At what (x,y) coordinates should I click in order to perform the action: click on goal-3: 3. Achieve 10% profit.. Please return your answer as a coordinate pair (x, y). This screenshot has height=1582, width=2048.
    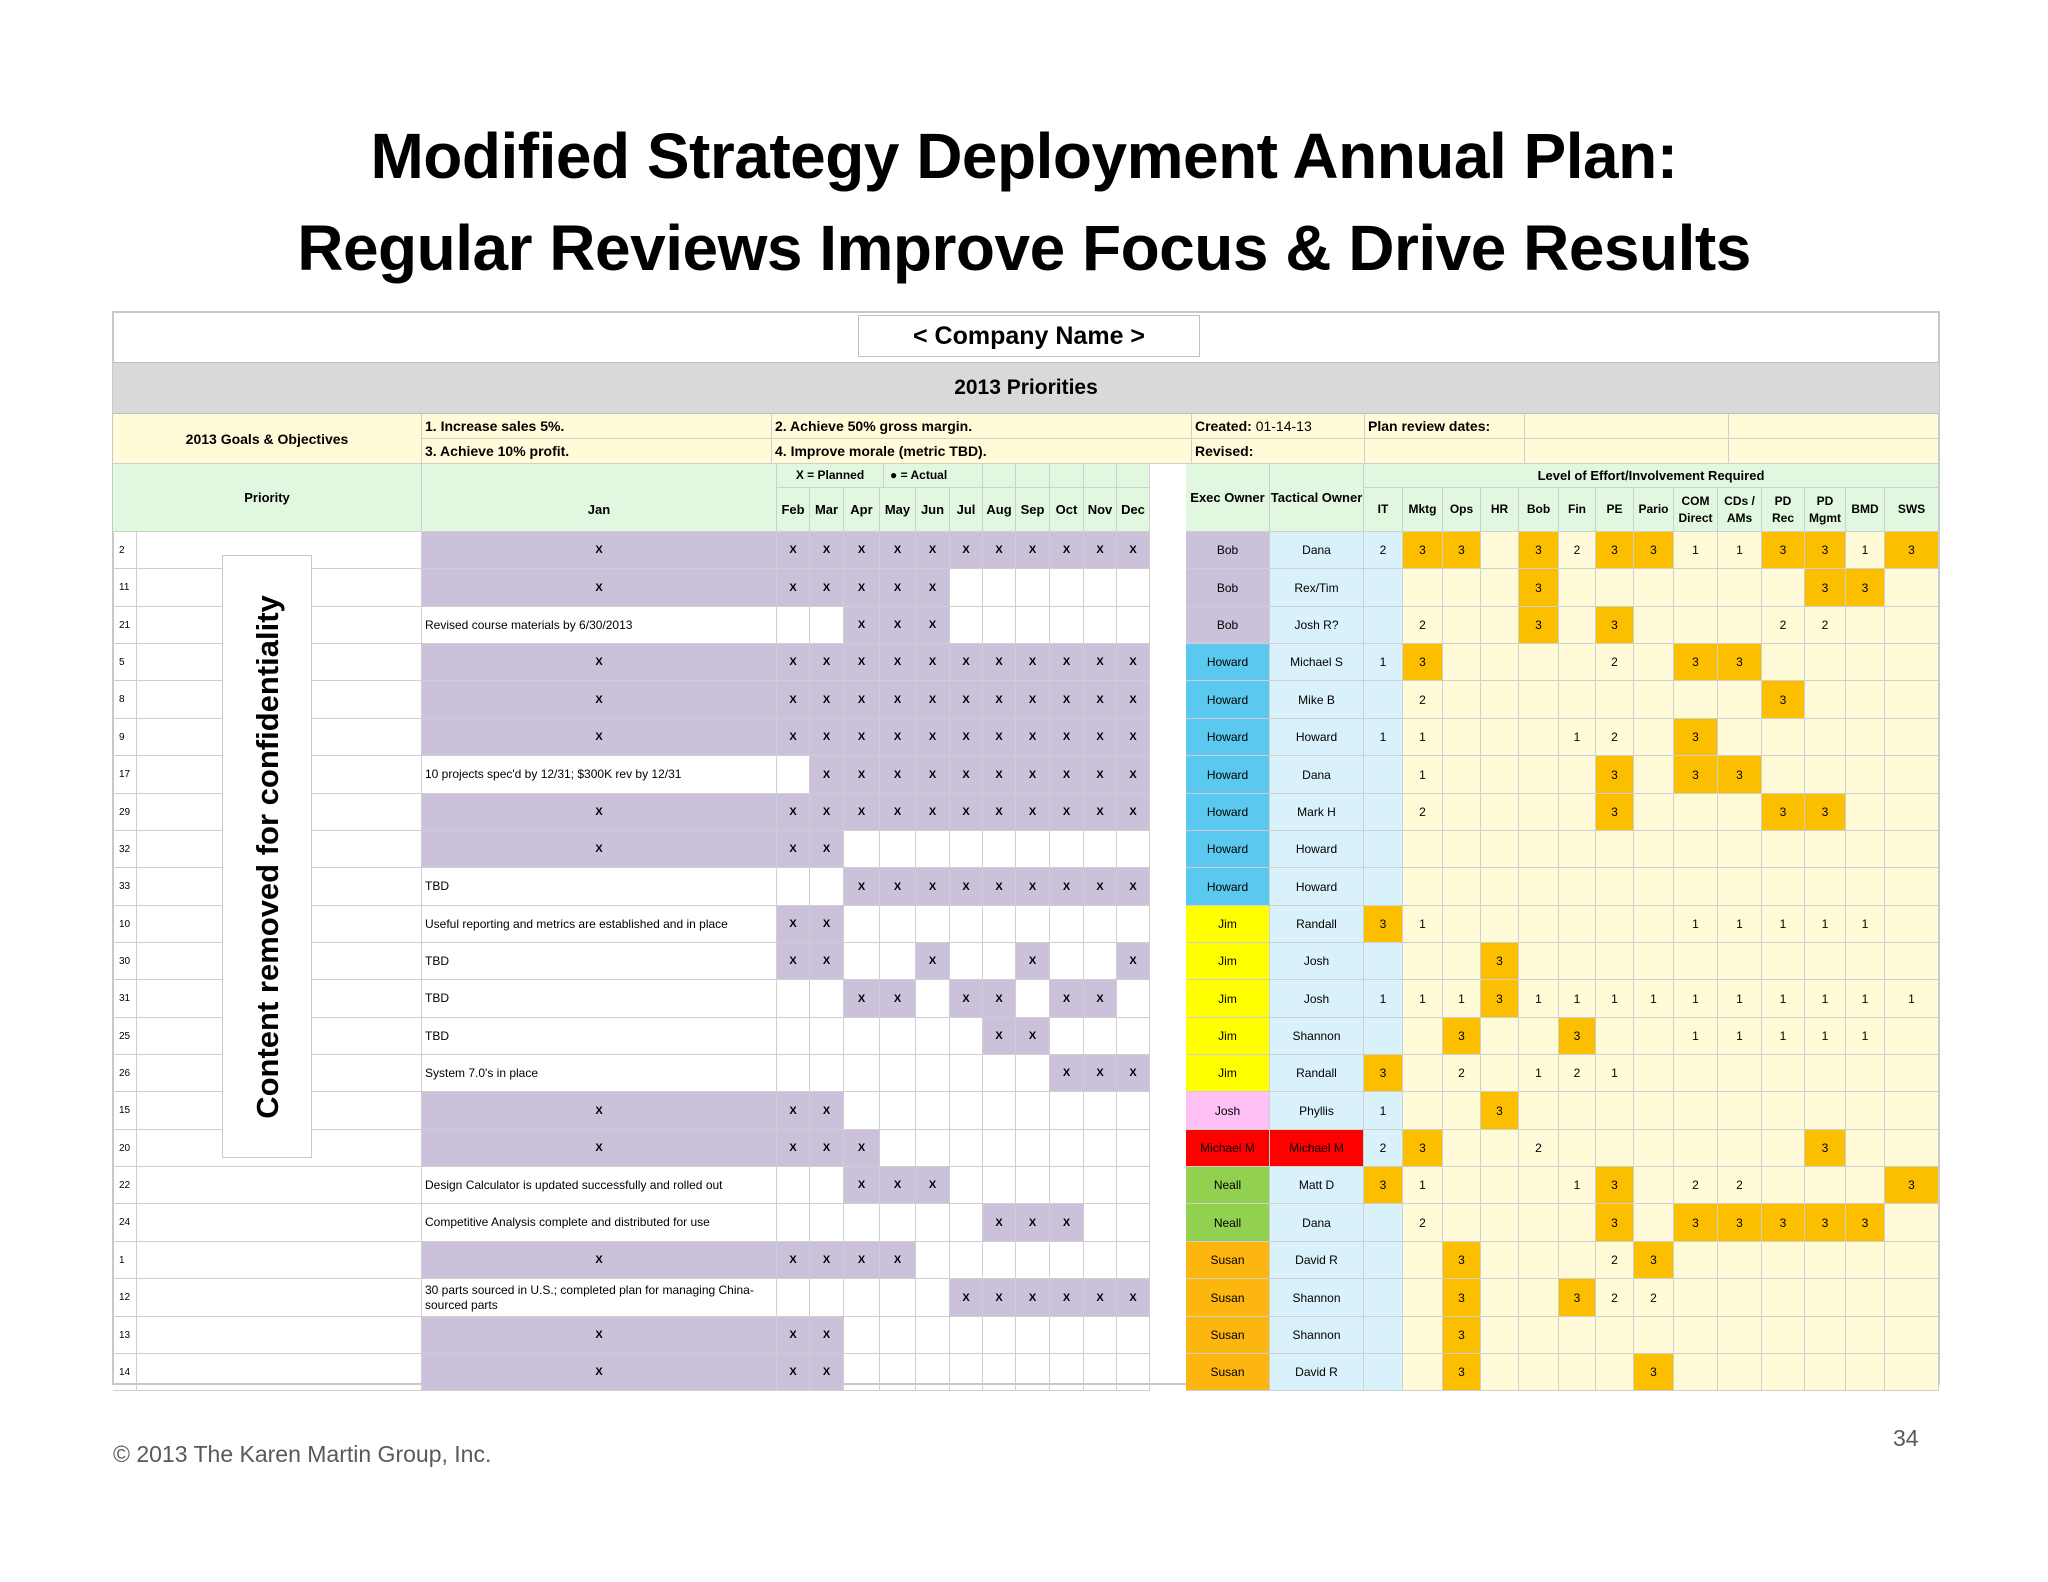
    Looking at the image, I should click on (597, 451).